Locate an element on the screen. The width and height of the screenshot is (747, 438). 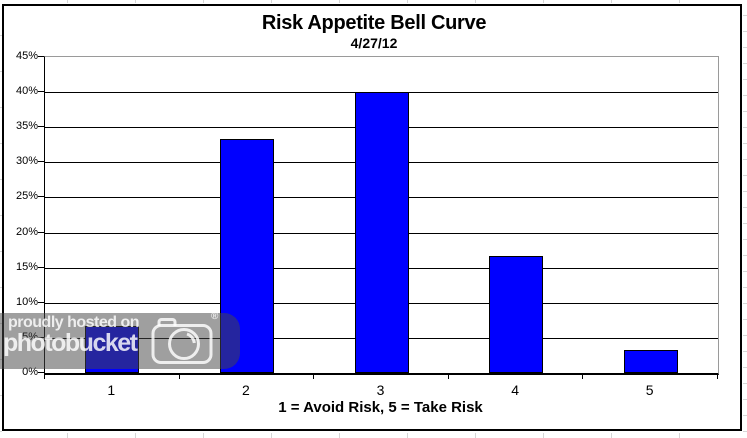
worksheet-gridlines-right is located at coordinates (745, 219).